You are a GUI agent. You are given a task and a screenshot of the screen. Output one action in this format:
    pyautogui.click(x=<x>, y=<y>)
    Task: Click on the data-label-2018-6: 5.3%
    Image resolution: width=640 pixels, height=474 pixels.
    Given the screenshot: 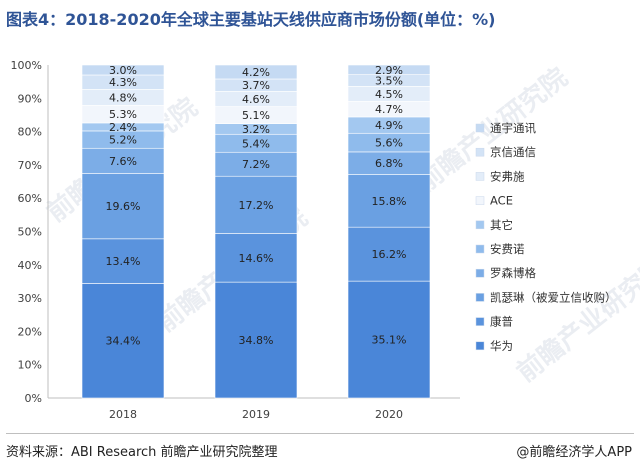 What is the action you would take?
    pyautogui.click(x=123, y=114)
    